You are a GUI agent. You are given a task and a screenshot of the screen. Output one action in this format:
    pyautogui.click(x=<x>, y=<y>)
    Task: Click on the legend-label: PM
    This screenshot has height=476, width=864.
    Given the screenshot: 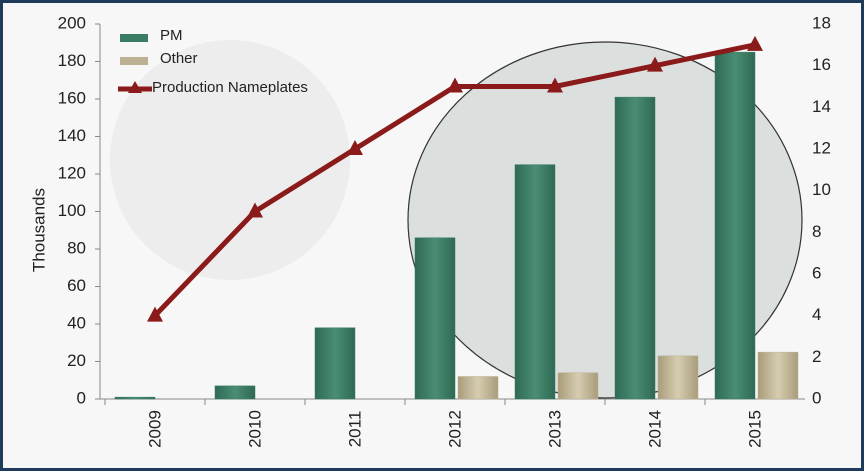 What is the action you would take?
    pyautogui.click(x=171, y=35)
    